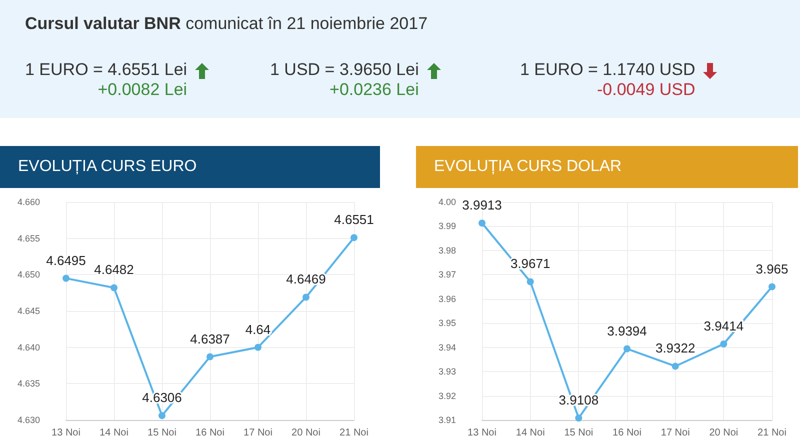 The image size is (800, 448). What do you see at coordinates (447, 226) in the screenshot?
I see `y-tick-label: 3.99` at bounding box center [447, 226].